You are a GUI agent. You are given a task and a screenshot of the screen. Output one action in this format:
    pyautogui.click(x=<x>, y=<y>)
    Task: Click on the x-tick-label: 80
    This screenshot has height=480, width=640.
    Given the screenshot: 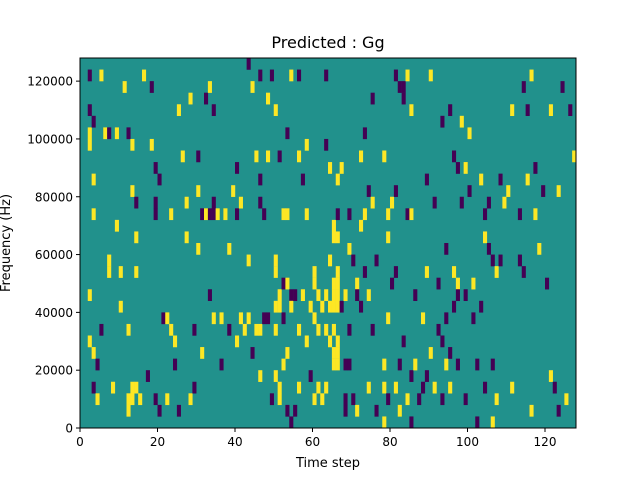 What is the action you would take?
    pyautogui.click(x=389, y=442)
    